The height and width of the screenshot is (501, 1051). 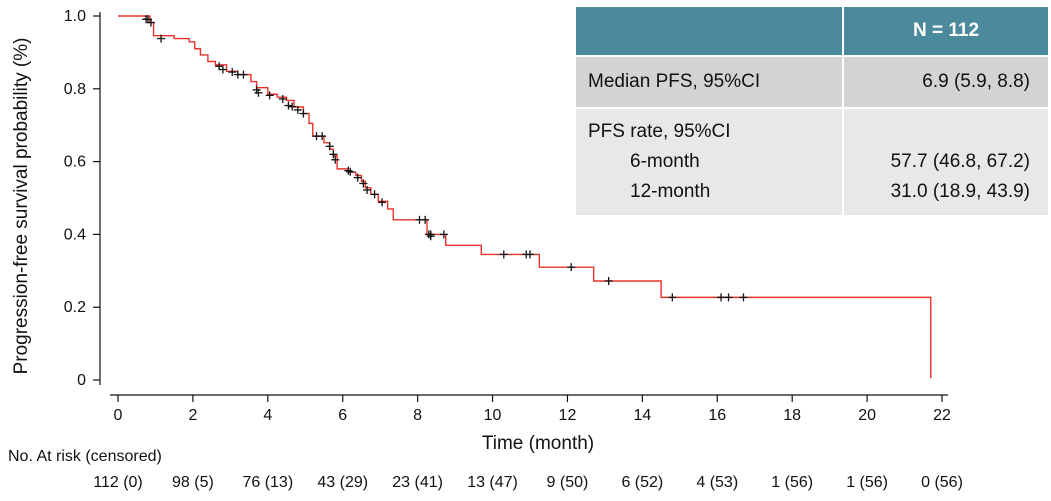 I want to click on x-tick-label: 12, so click(x=568, y=415).